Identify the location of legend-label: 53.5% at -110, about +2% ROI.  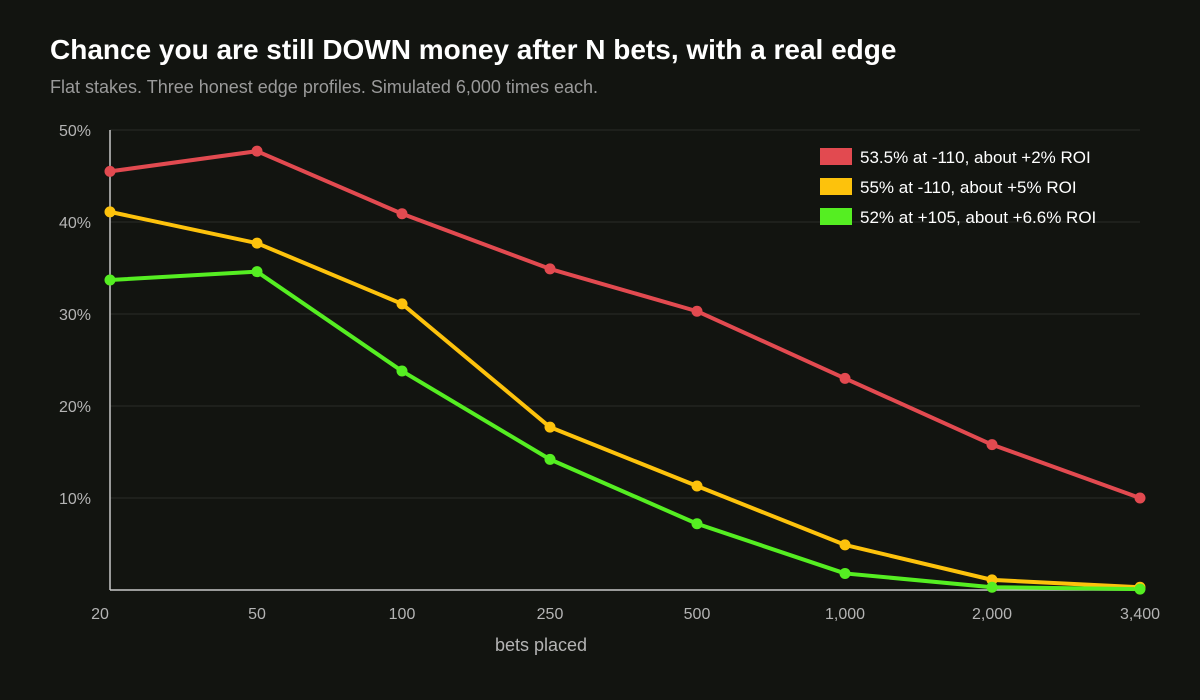
(975, 157).